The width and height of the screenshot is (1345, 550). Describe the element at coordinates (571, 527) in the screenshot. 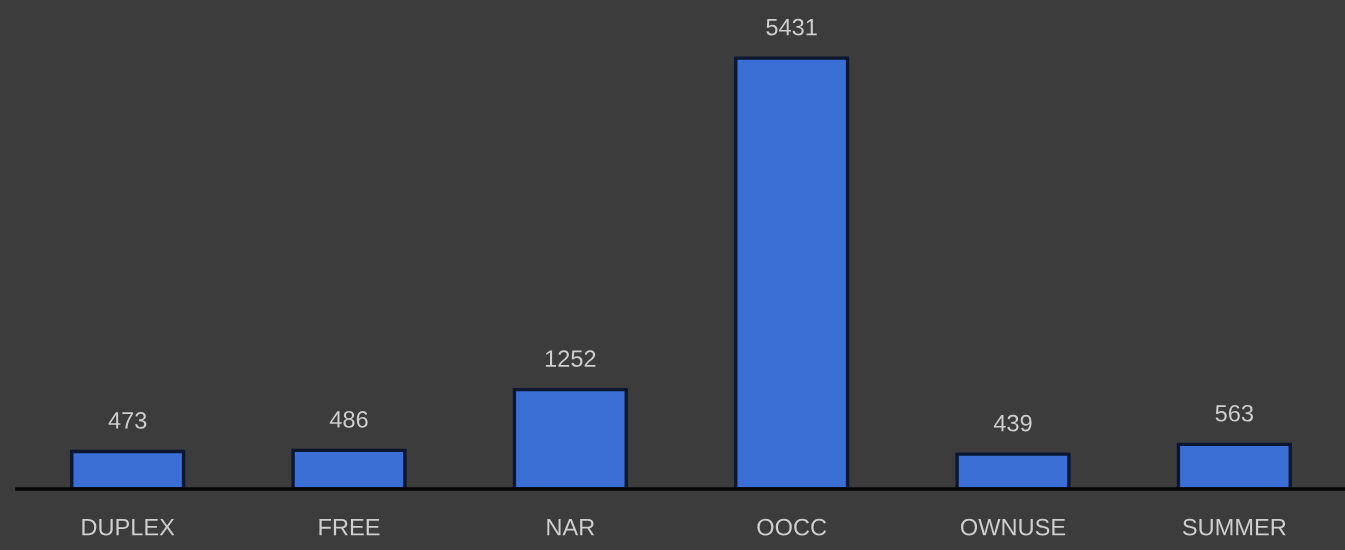

I see `x-tick-label: NAR` at that location.